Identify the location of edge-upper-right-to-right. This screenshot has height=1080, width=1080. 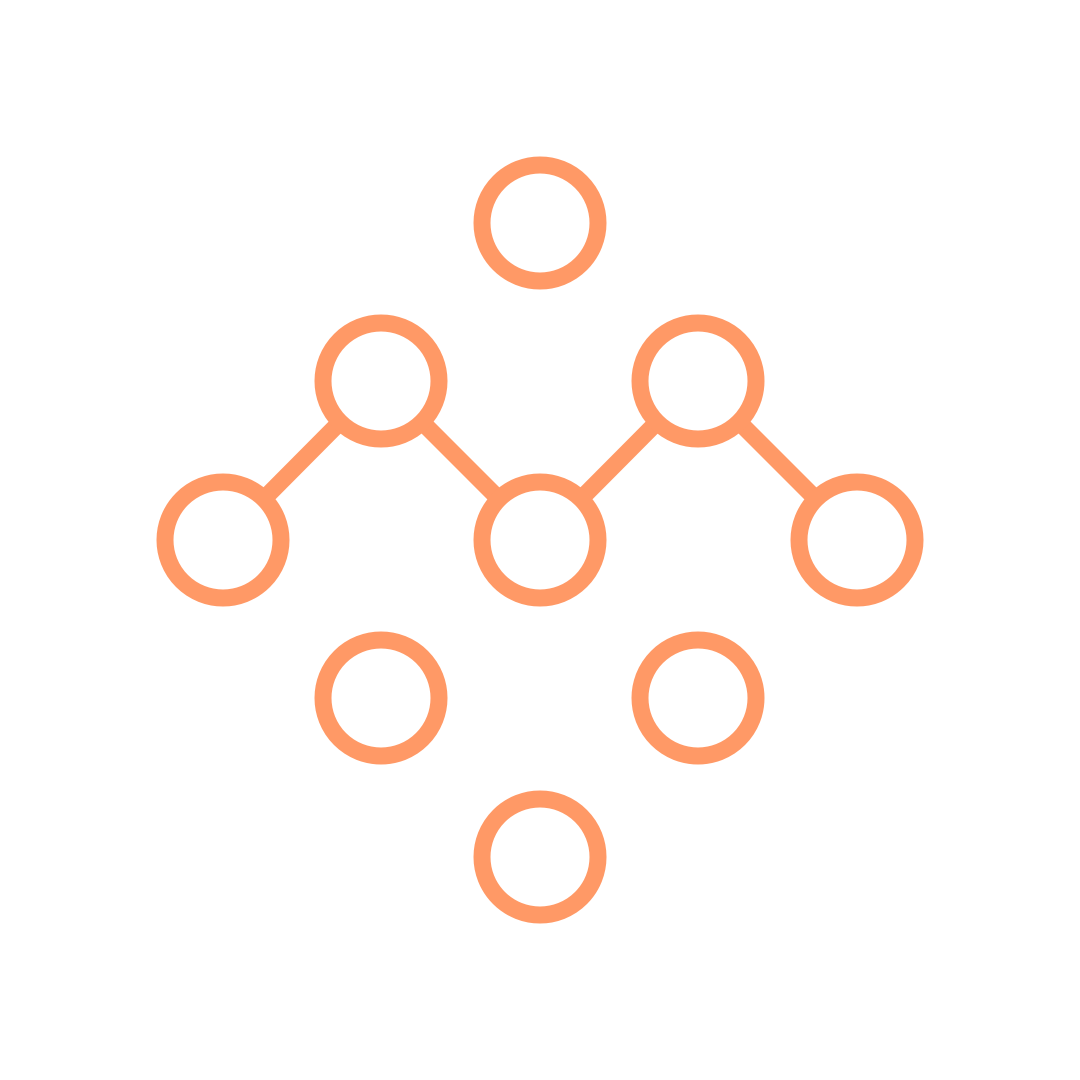
(777, 460).